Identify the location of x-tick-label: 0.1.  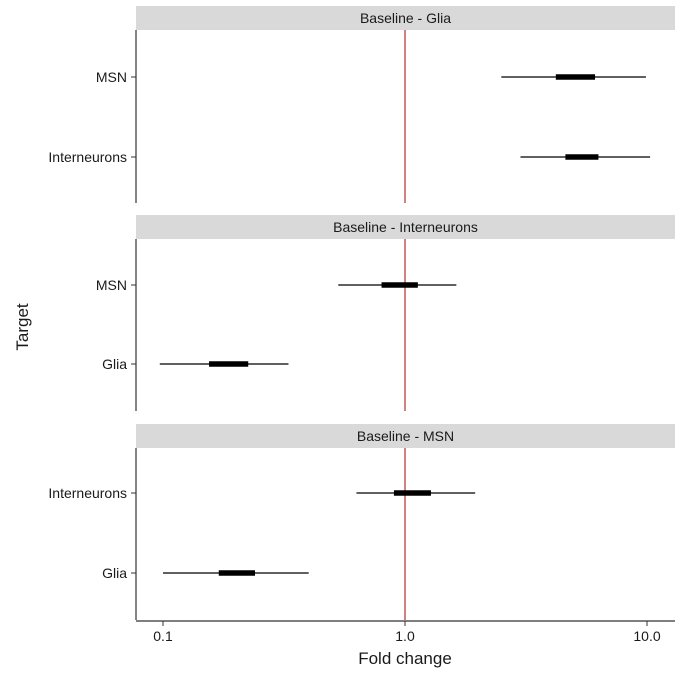
(163, 636).